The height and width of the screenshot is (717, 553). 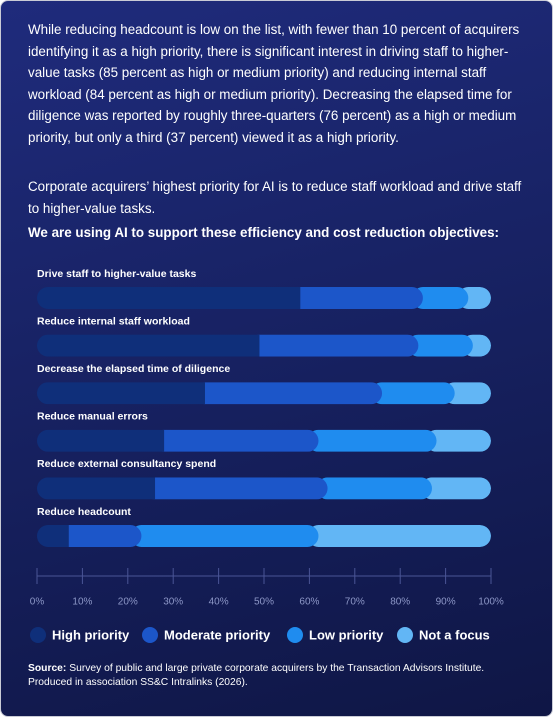 I want to click on legend-label: High priority, so click(x=91, y=634).